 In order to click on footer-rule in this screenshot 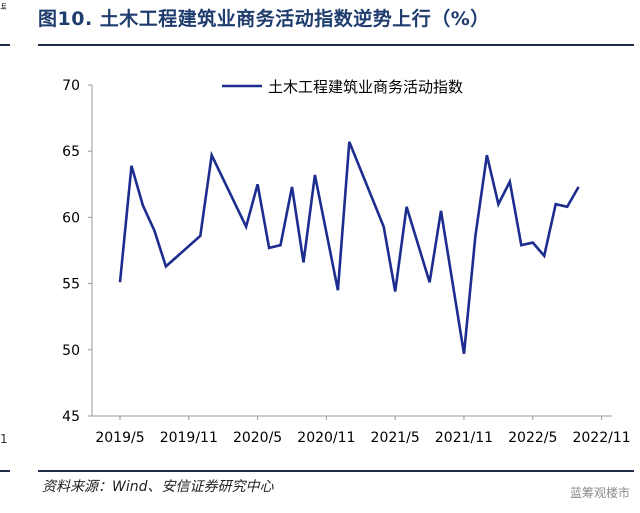, I will do `click(336, 471)`.